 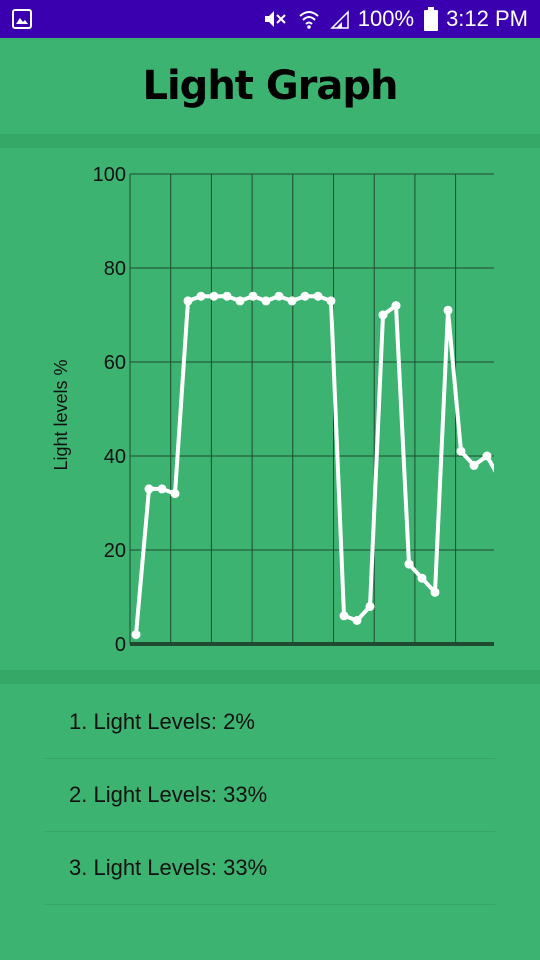 What do you see at coordinates (115, 363) in the screenshot?
I see `y-tick-label: 60` at bounding box center [115, 363].